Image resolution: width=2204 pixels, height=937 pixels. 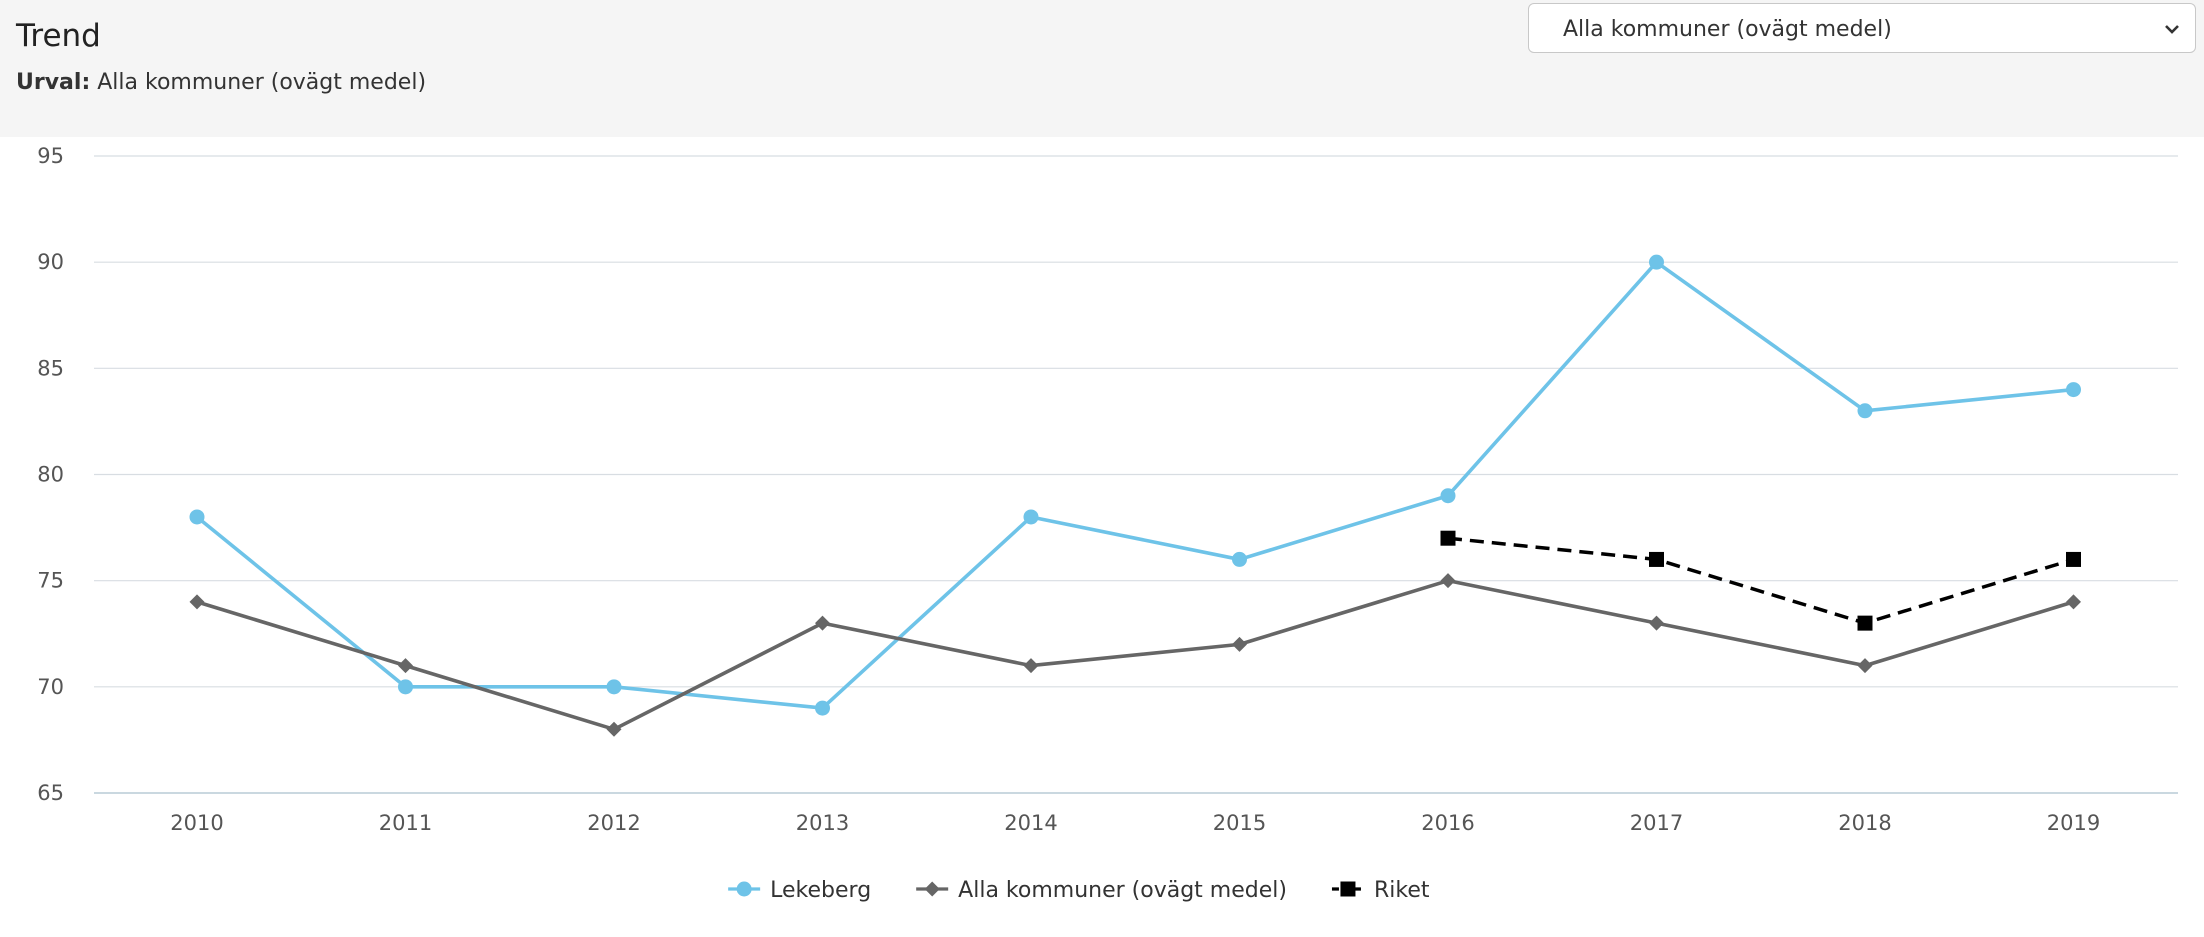 I want to click on y-tick-label: 90, so click(x=50, y=262).